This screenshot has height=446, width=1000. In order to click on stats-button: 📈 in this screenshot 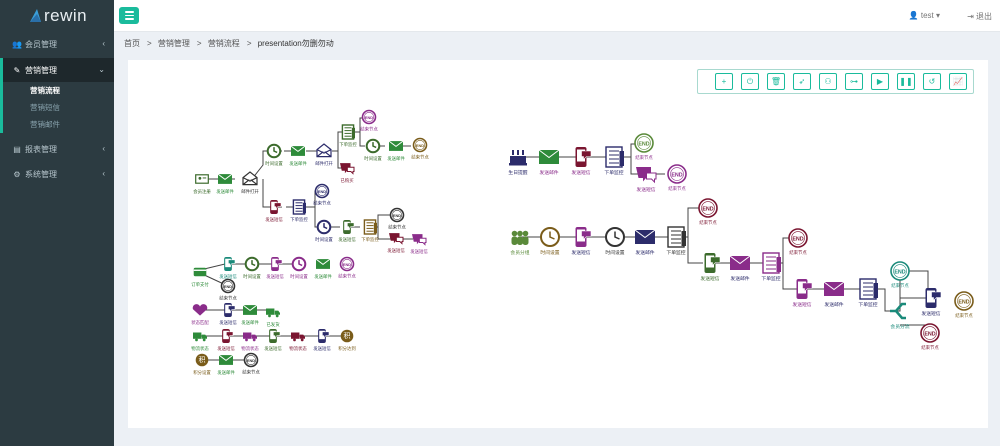, I will do `click(958, 81)`.